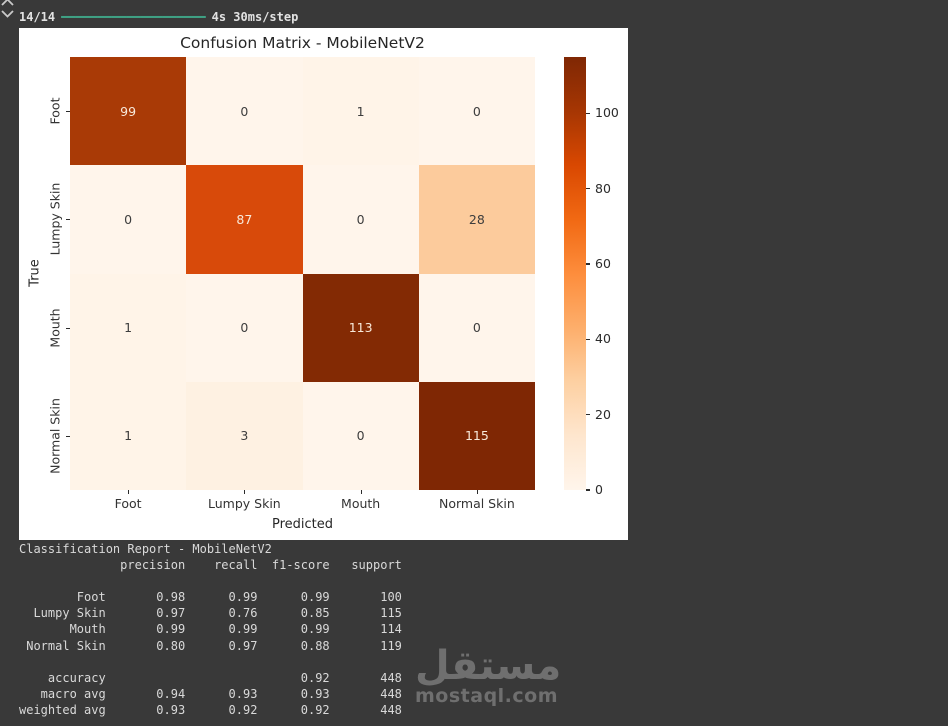  What do you see at coordinates (302, 43) in the screenshot?
I see `chart-title: Confusion Matrix - MobileNetV2` at bounding box center [302, 43].